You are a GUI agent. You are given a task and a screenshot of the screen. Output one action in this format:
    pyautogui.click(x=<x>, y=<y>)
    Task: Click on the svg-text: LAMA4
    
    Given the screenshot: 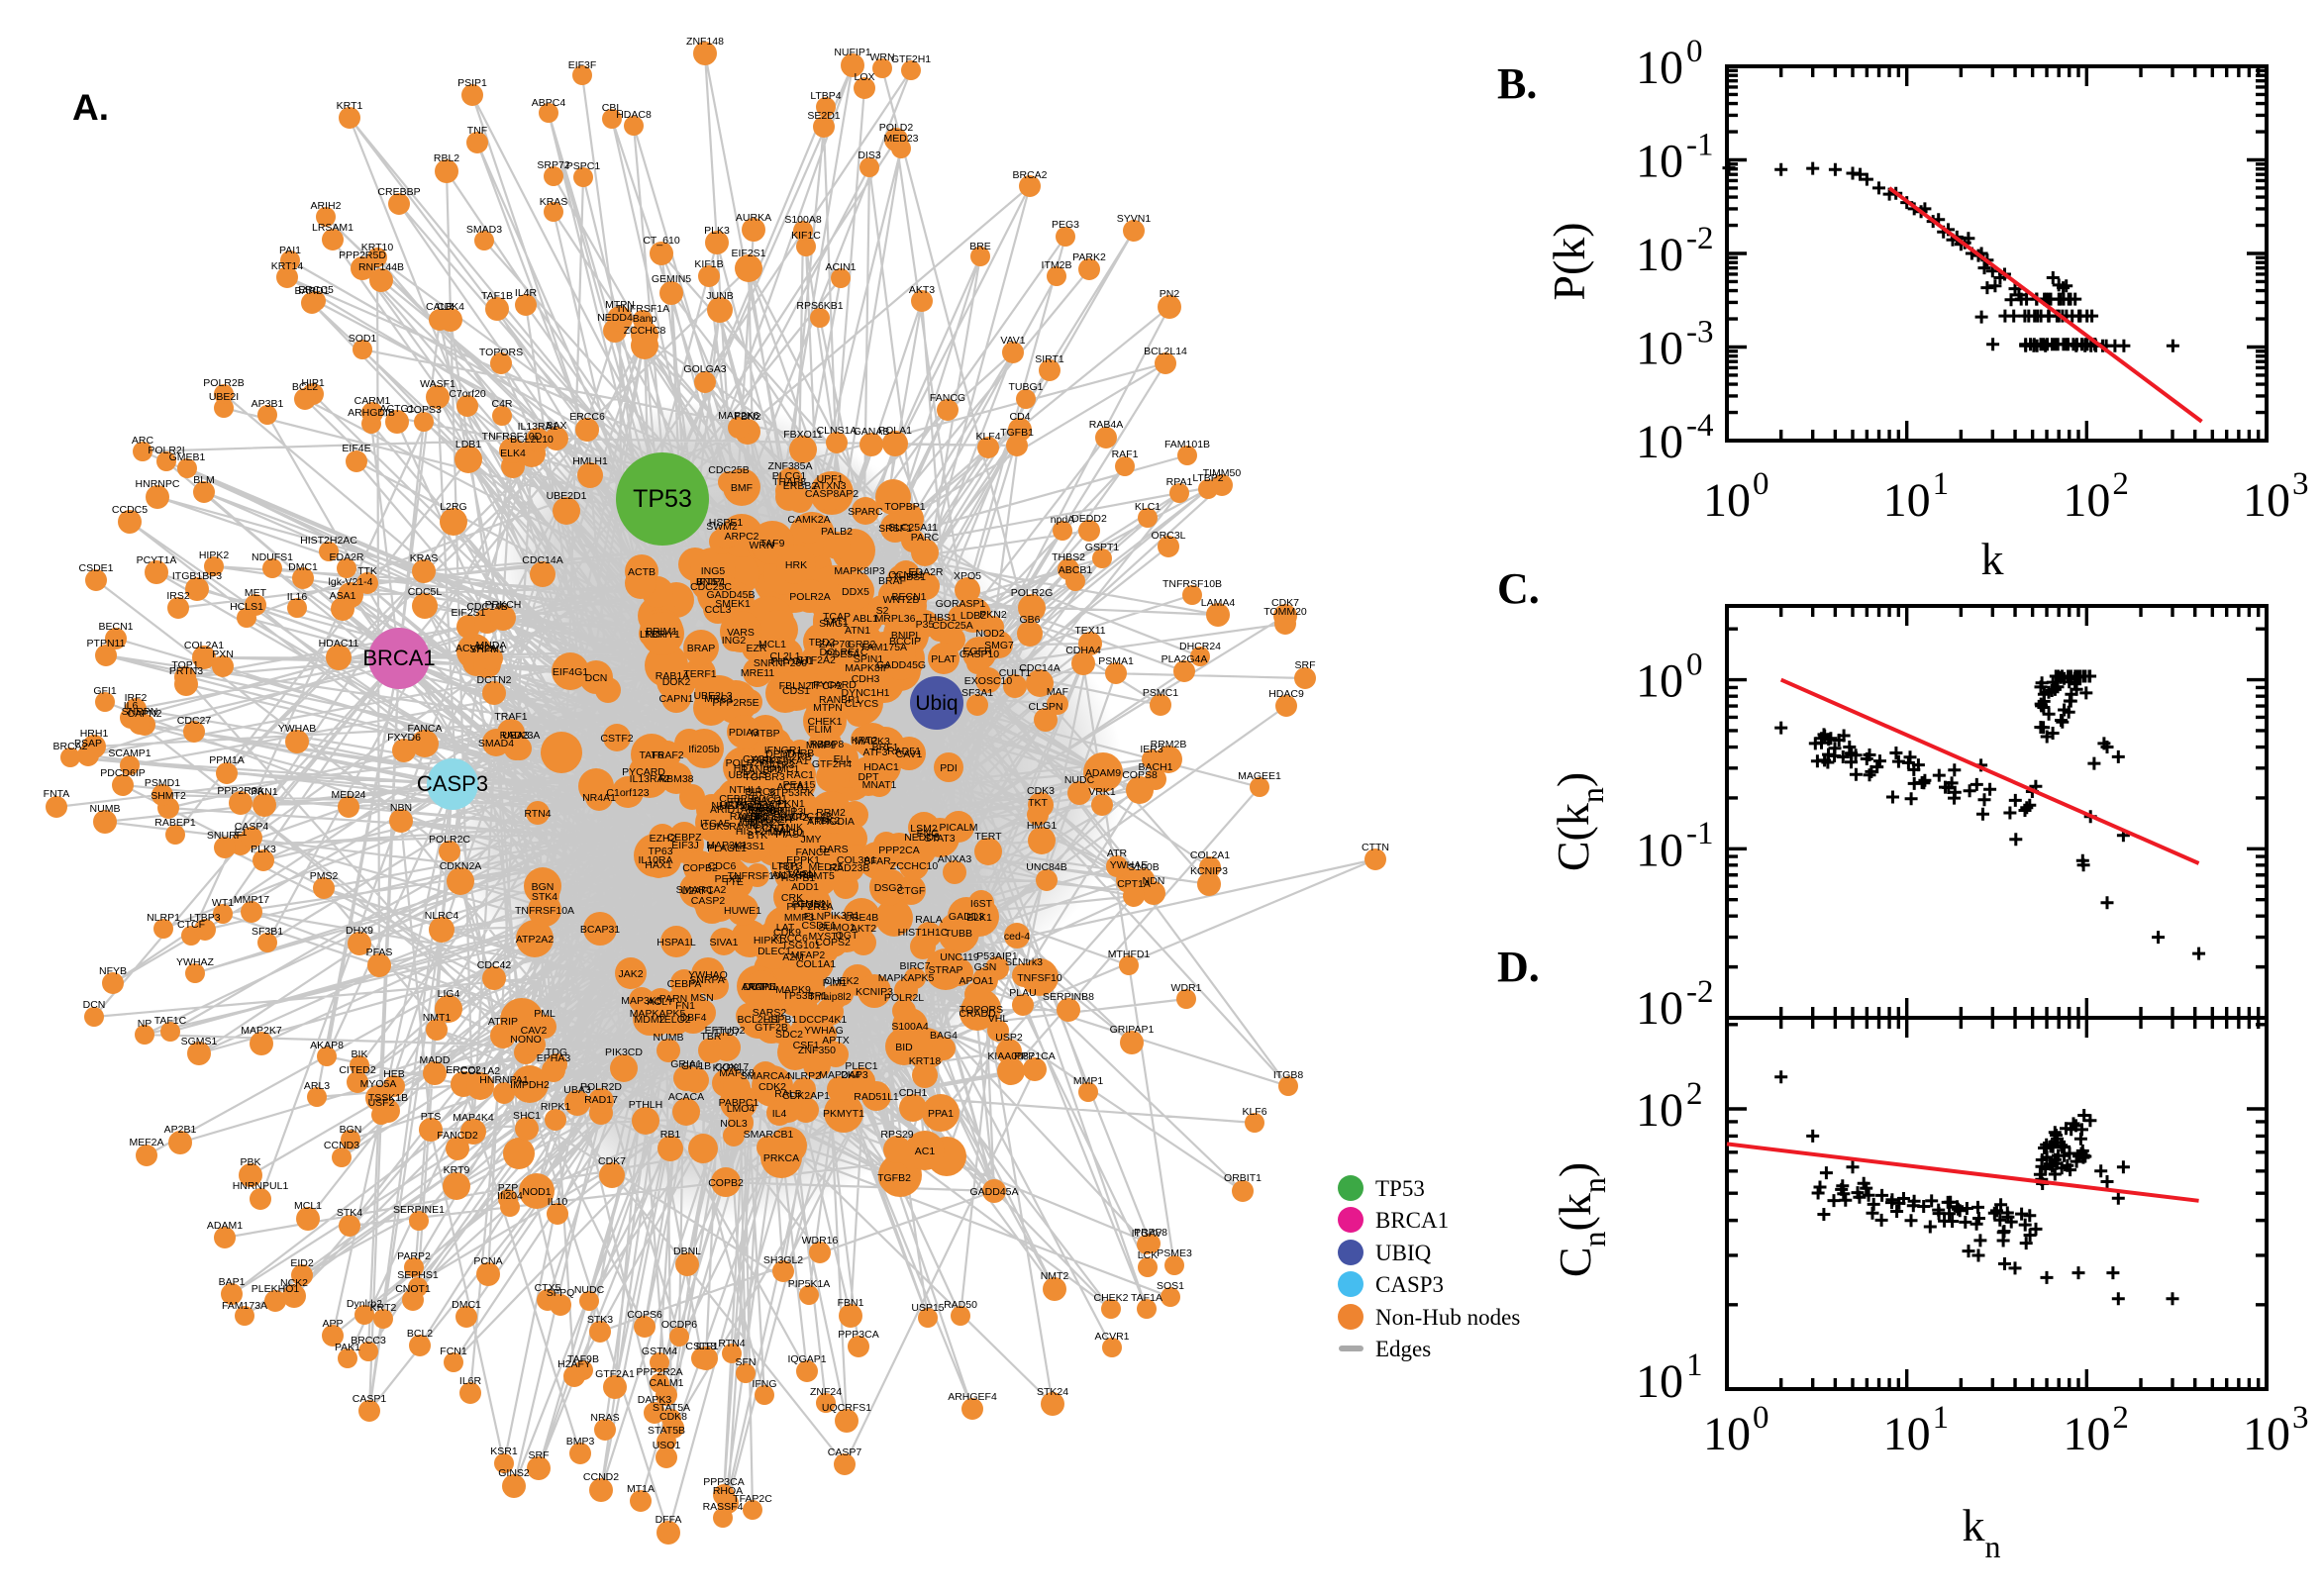 What is the action you would take?
    pyautogui.click(x=1218, y=603)
    